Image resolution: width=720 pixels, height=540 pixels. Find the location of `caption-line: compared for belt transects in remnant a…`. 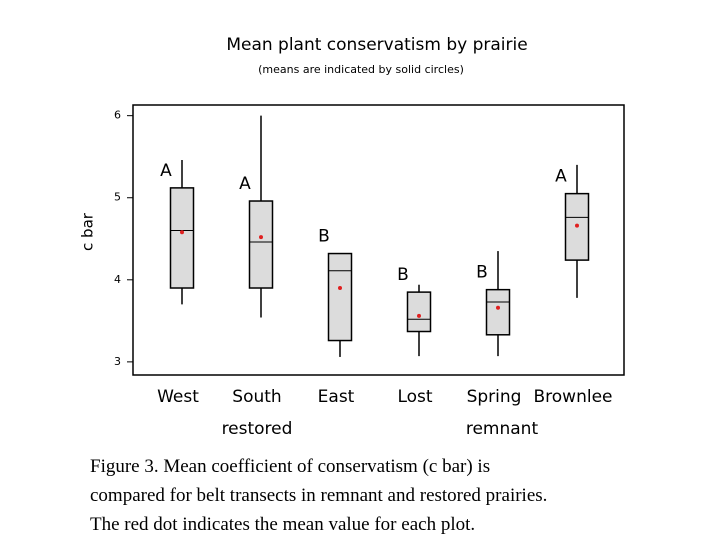

caption-line: compared for belt transects in remnant a… is located at coordinates (318, 495).